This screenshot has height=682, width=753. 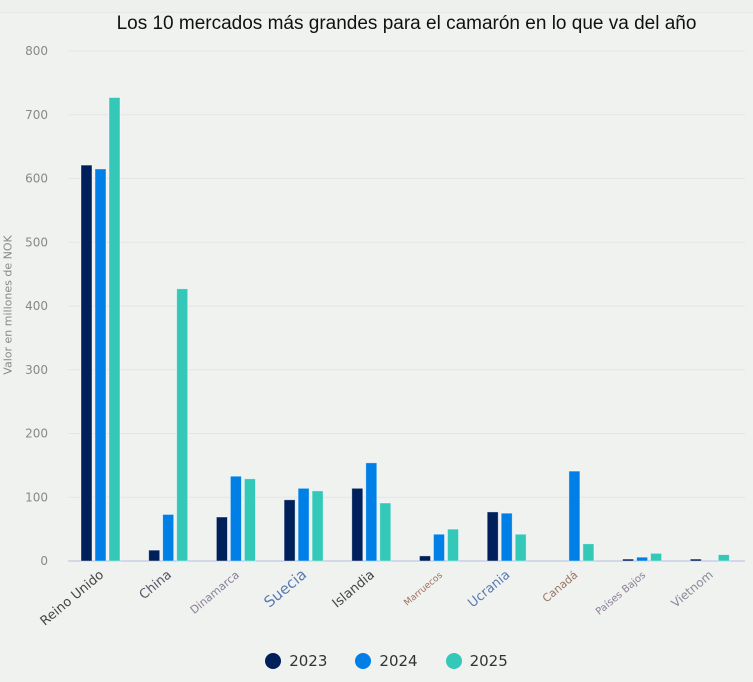 I want to click on y-tick-label: 400, so click(x=36, y=306).